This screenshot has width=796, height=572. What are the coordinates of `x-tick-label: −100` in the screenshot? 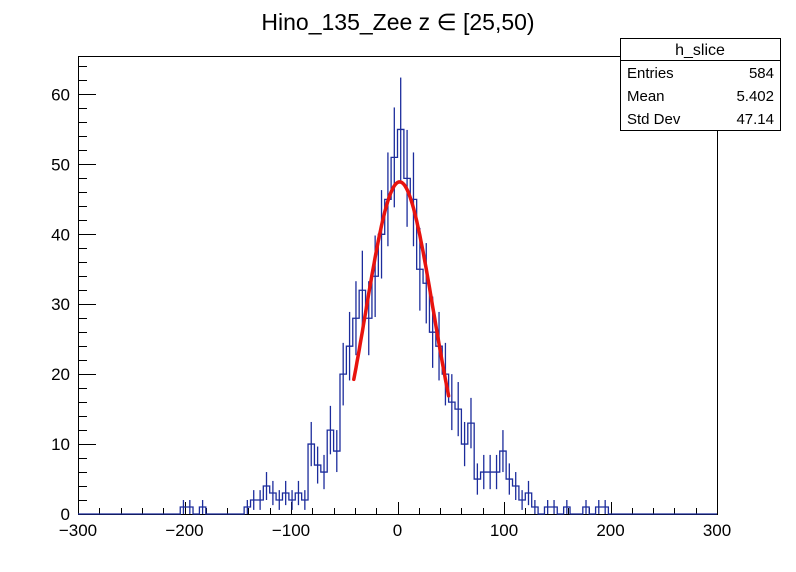 It's located at (291, 530).